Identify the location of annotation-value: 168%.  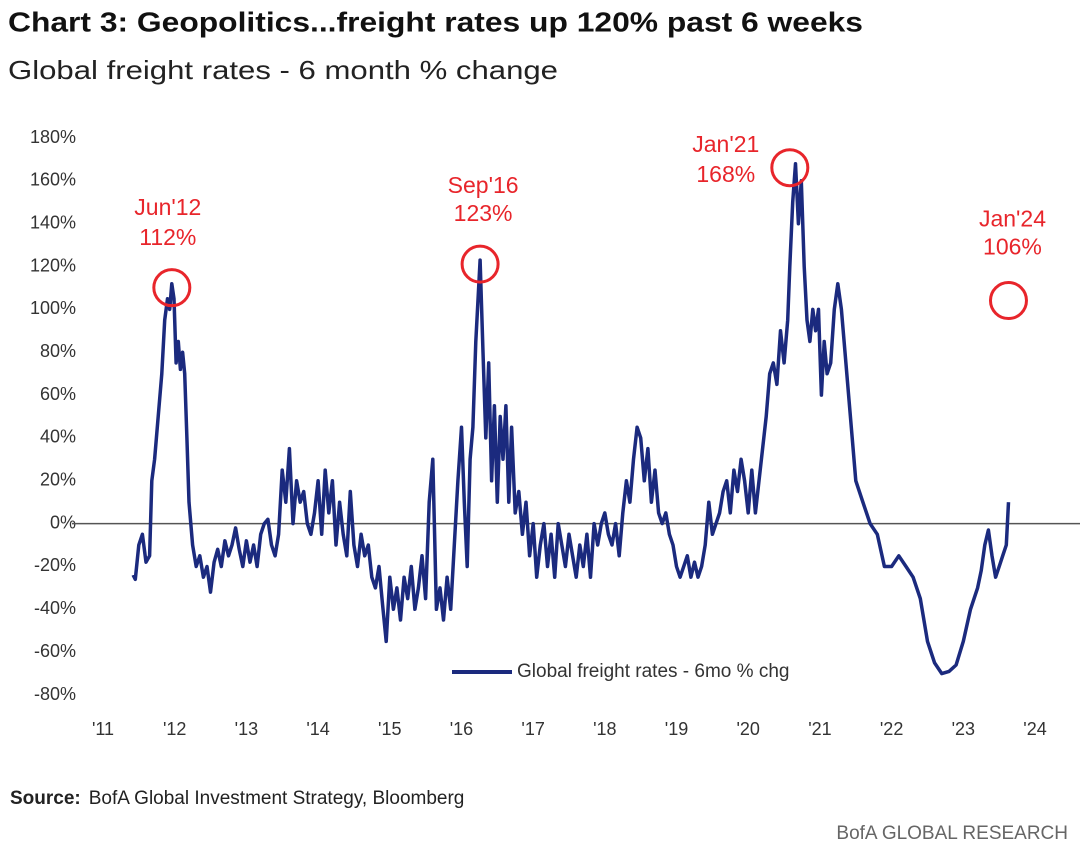
(725, 174).